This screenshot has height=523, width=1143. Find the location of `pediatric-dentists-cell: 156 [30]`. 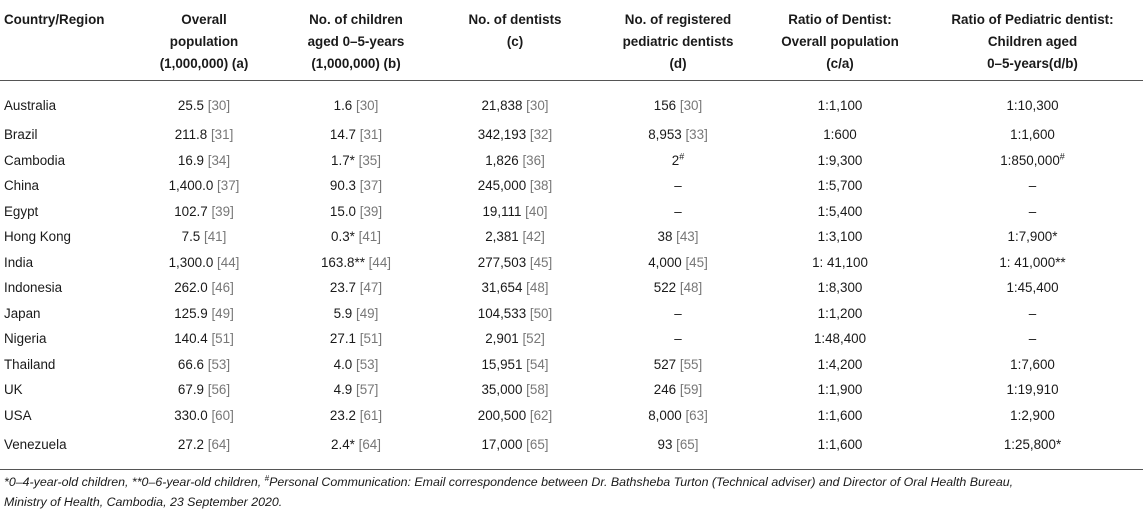

pediatric-dentists-cell: 156 [30] is located at coordinates (678, 105).